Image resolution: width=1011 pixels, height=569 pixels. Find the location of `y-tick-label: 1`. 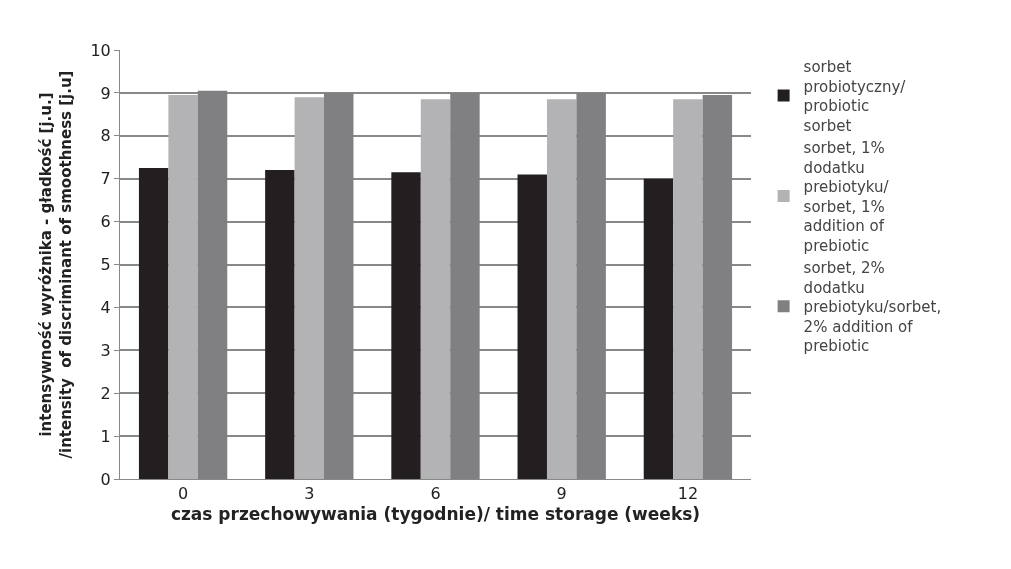

y-tick-label: 1 is located at coordinates (105, 436).